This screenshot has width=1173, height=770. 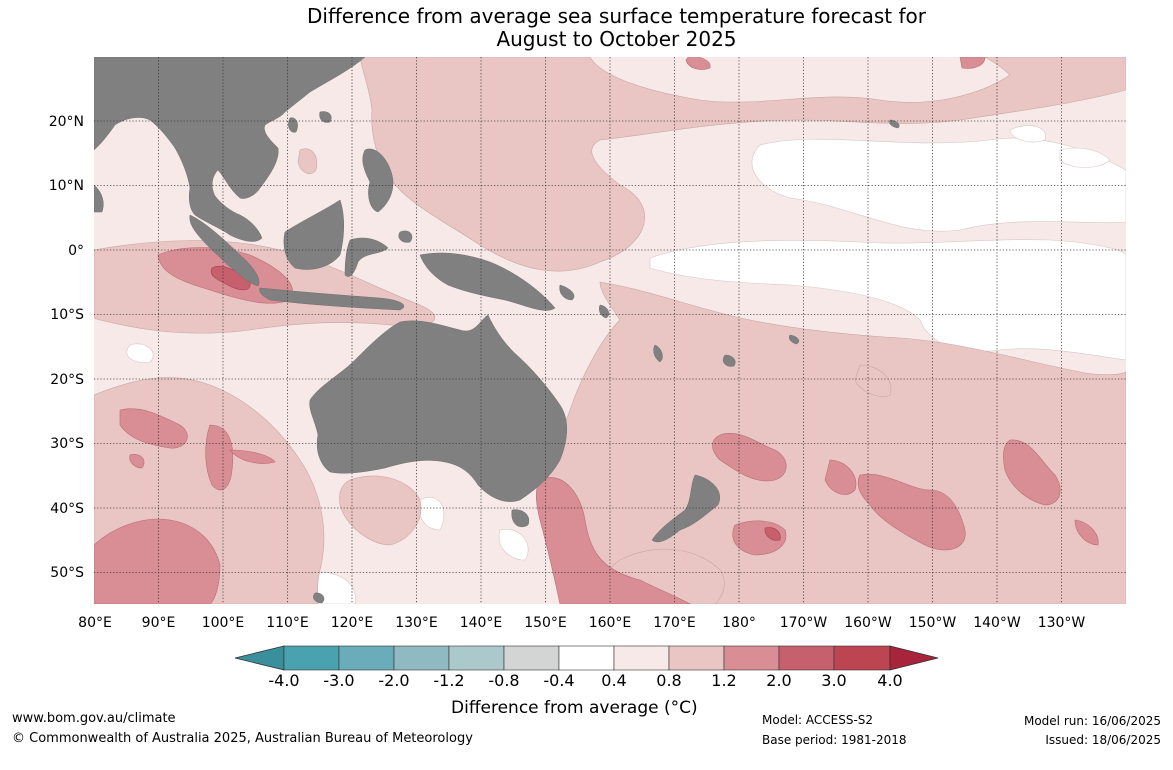 What do you see at coordinates (674, 623) in the screenshot?
I see `lon-label: 170°E` at bounding box center [674, 623].